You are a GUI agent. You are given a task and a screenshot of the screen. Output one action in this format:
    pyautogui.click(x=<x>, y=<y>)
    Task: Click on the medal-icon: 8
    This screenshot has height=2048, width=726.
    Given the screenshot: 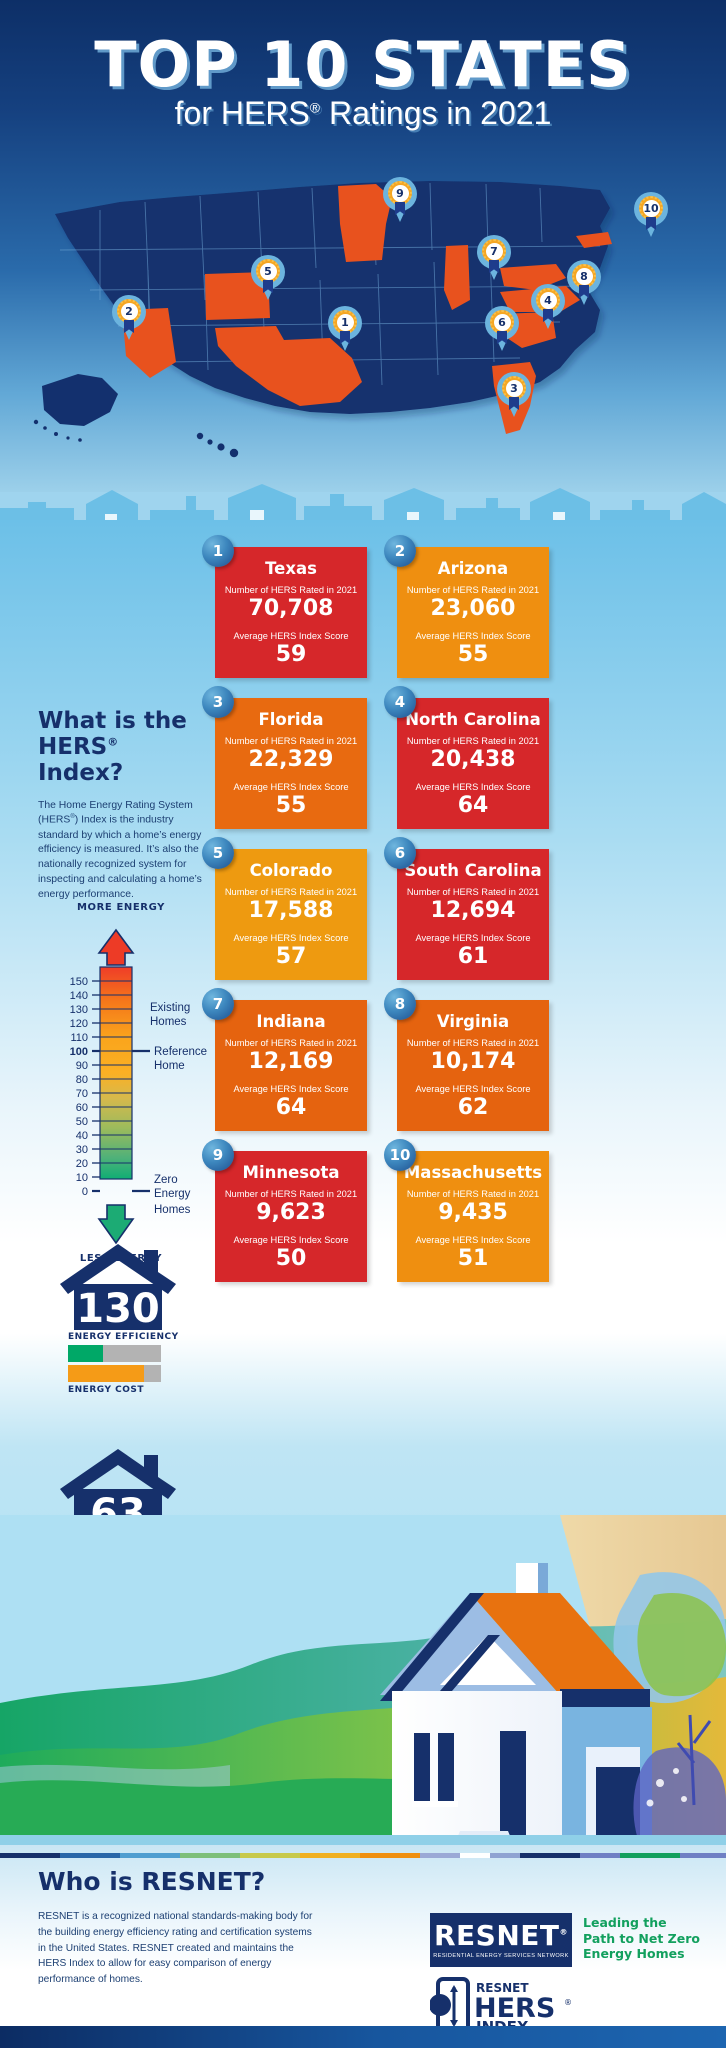 What is the action you would take?
    pyautogui.click(x=584, y=276)
    